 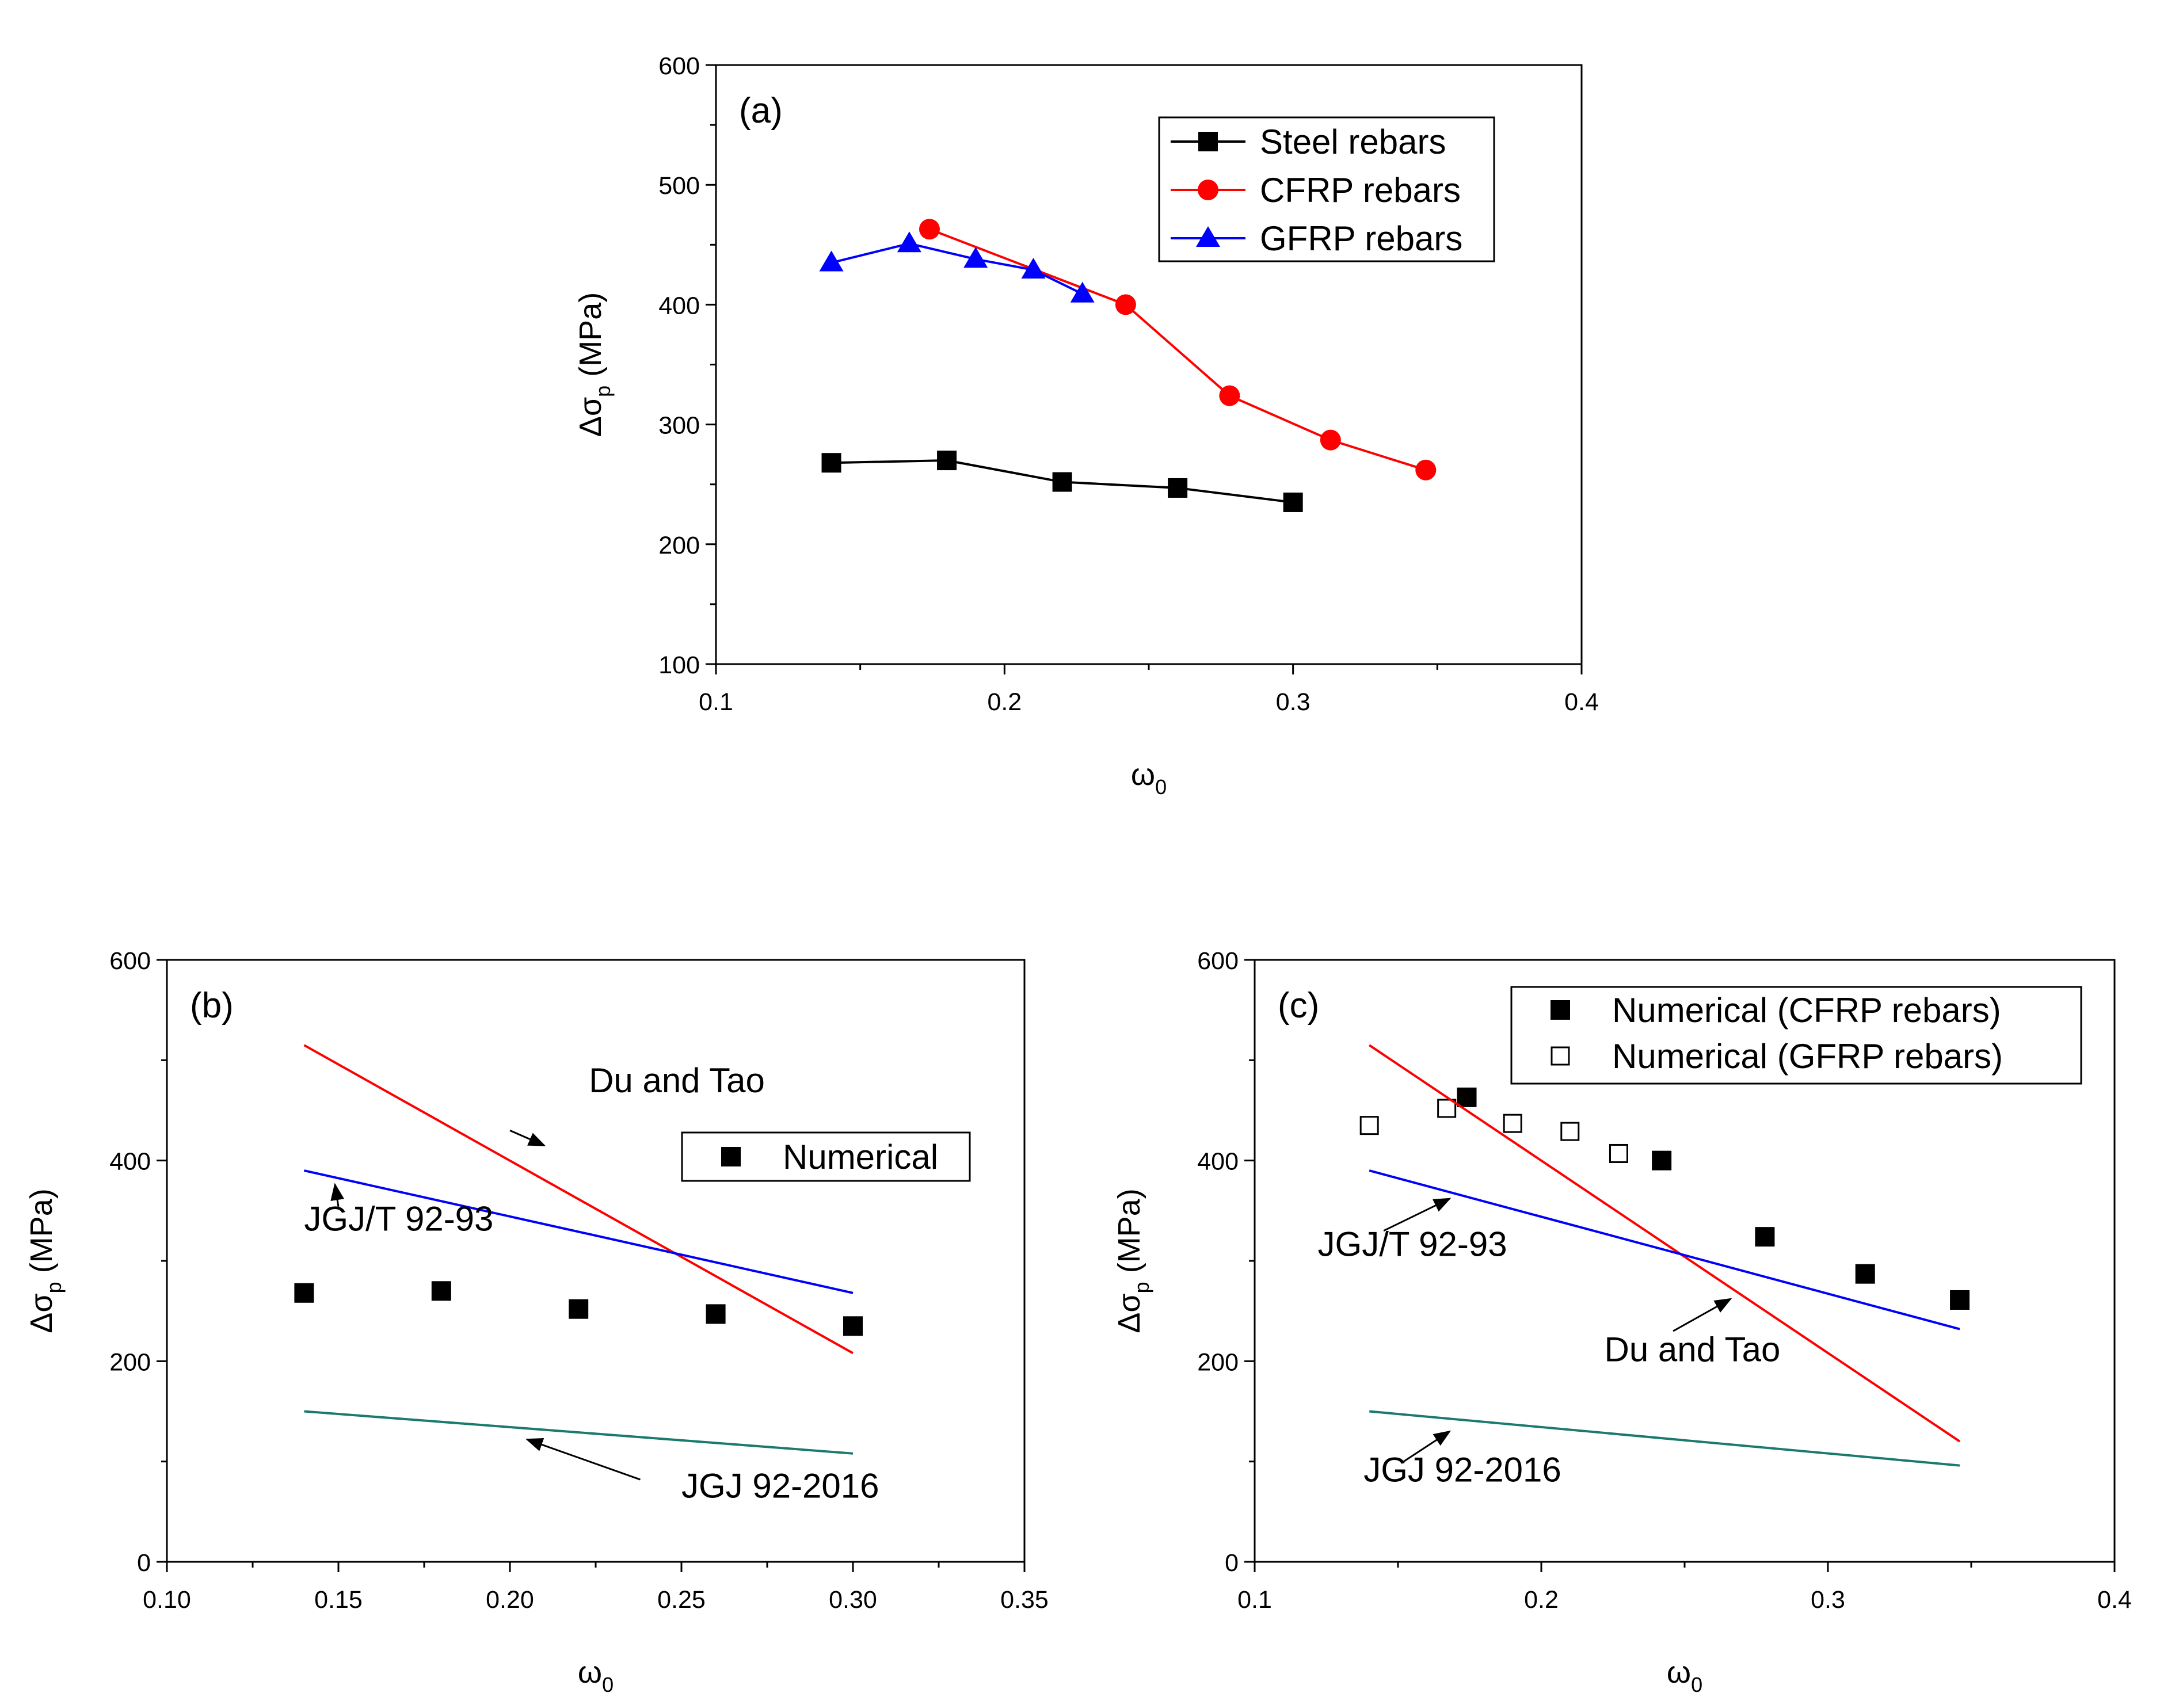 I want to click on series-jgj-92-2016, so click(x=1664, y=1438).